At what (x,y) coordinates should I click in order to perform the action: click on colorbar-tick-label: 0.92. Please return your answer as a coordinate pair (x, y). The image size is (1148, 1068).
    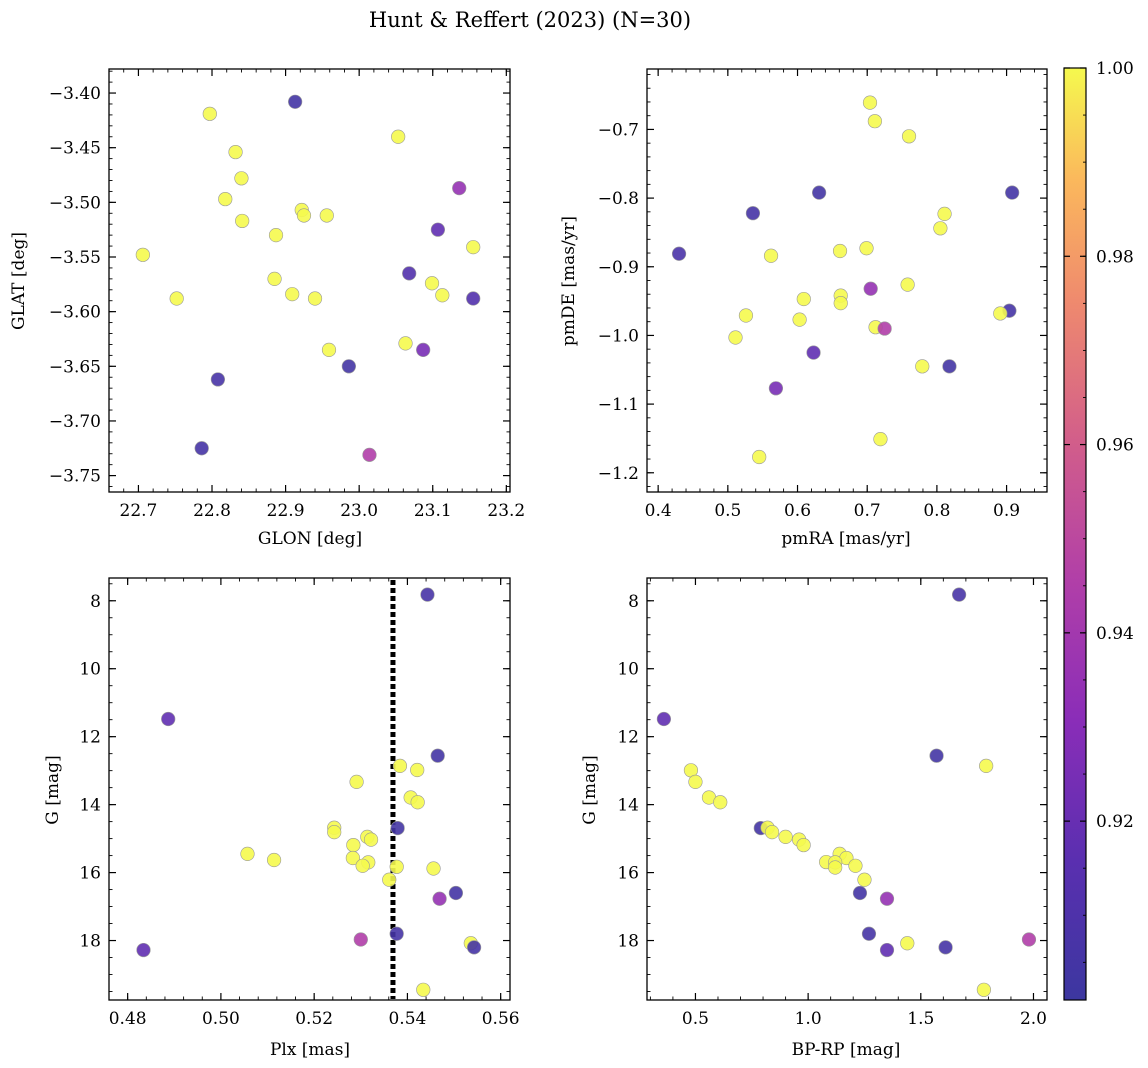
    Looking at the image, I should click on (1115, 822).